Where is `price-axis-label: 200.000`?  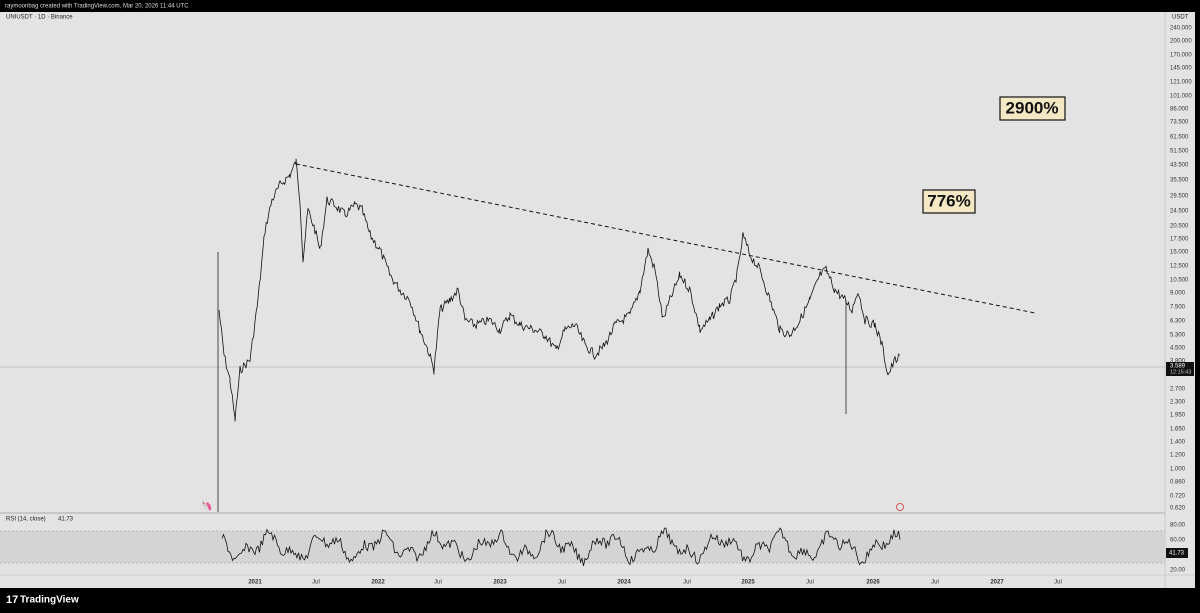 price-axis-label: 200.000 is located at coordinates (1181, 42).